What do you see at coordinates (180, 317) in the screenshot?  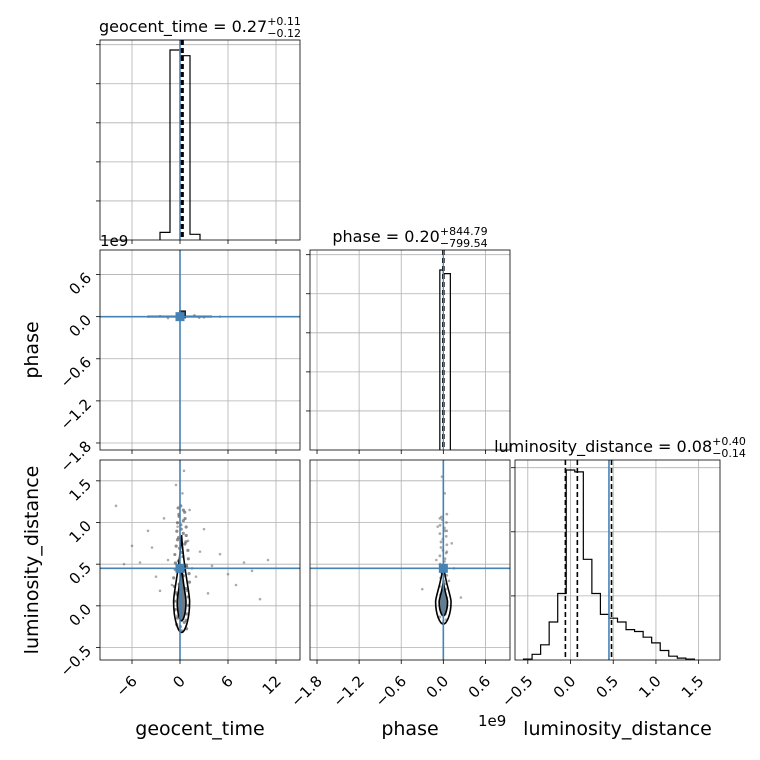 I see `truth-marker-pg` at bounding box center [180, 317].